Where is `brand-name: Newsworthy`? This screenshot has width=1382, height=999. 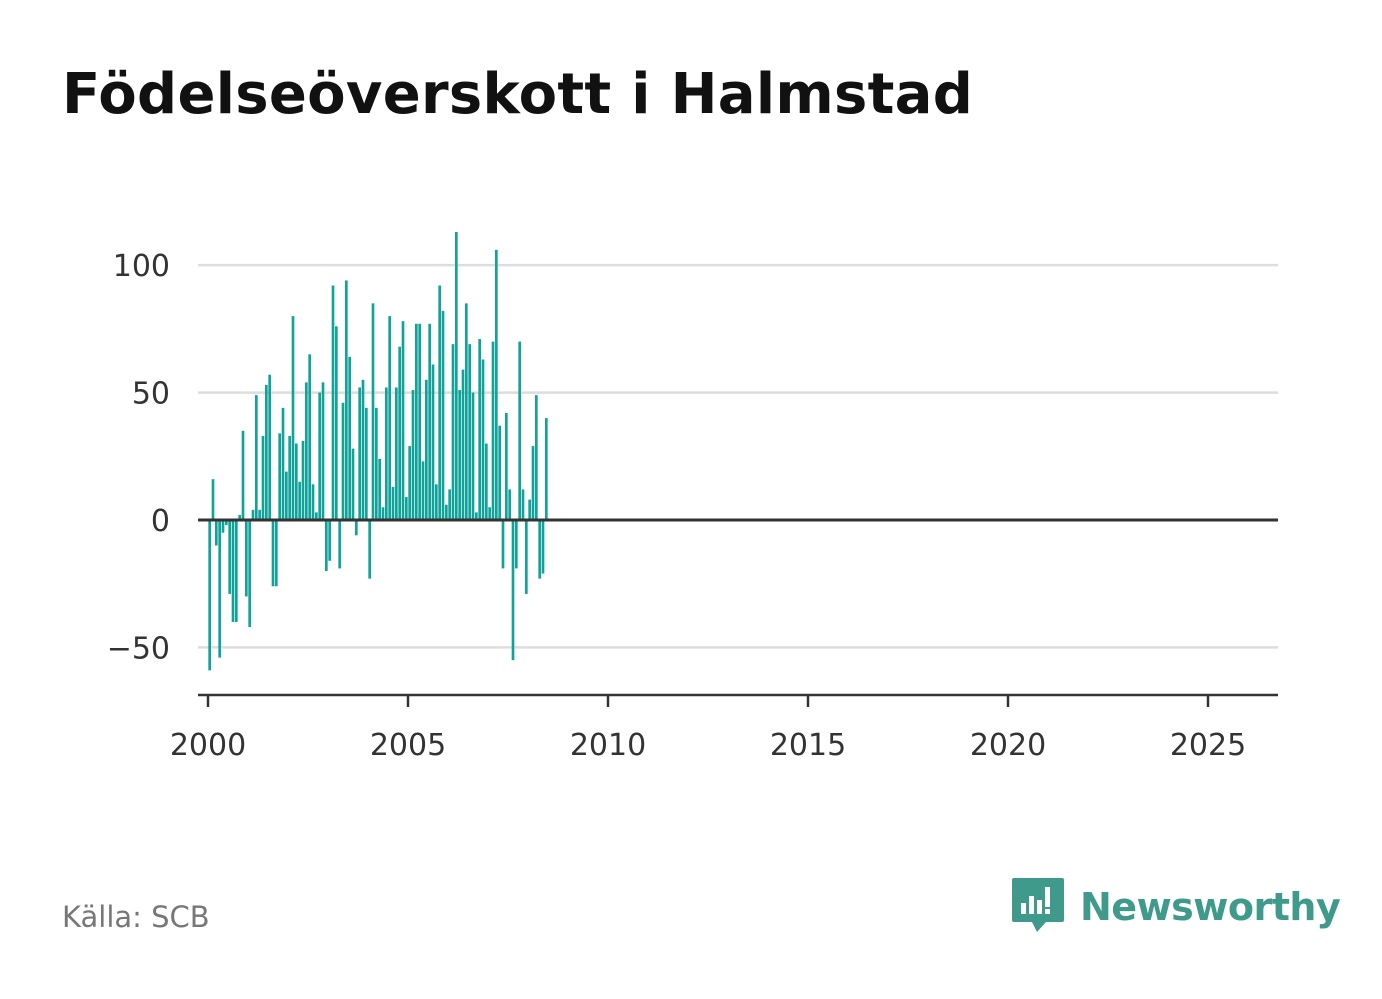 brand-name: Newsworthy is located at coordinates (1210, 907).